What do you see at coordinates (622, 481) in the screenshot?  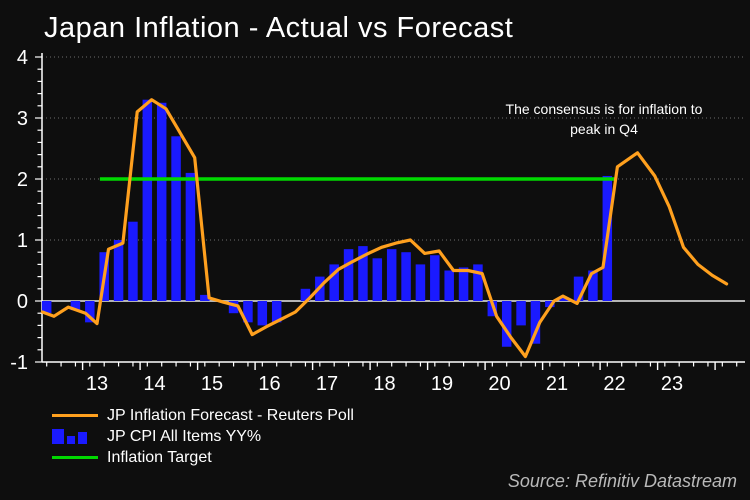 I see `source-credit: Source: Refinitiv Datastream` at bounding box center [622, 481].